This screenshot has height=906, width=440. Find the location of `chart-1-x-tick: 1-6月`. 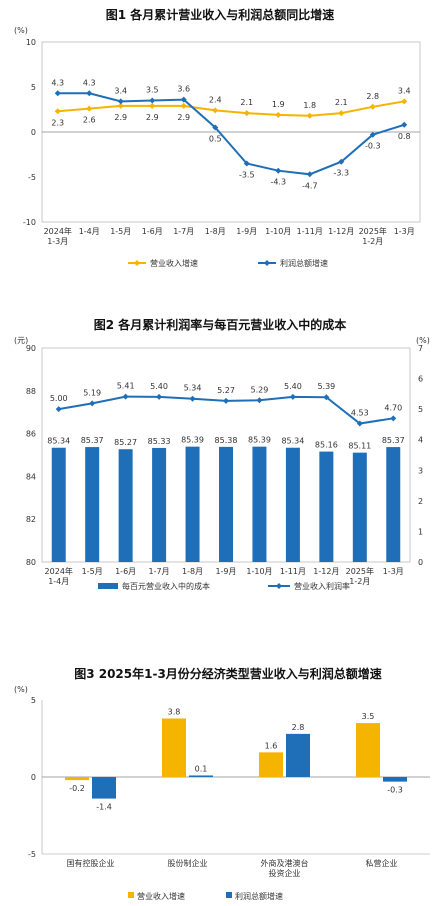

chart-1-x-tick: 1-6月 is located at coordinates (152, 231).